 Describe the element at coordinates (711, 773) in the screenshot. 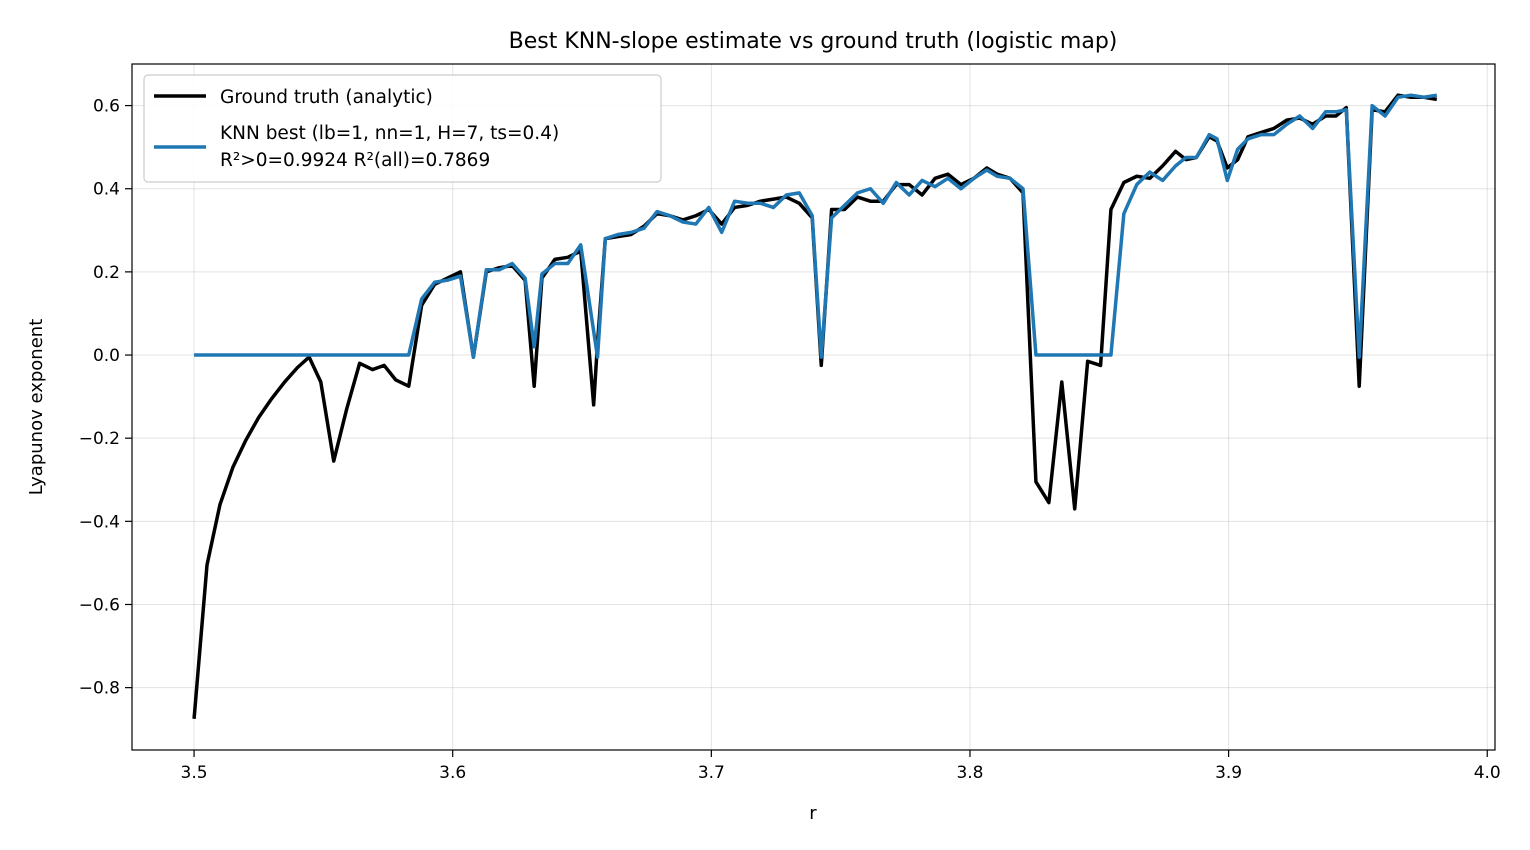

I see `x-tick-label: 3.7` at that location.